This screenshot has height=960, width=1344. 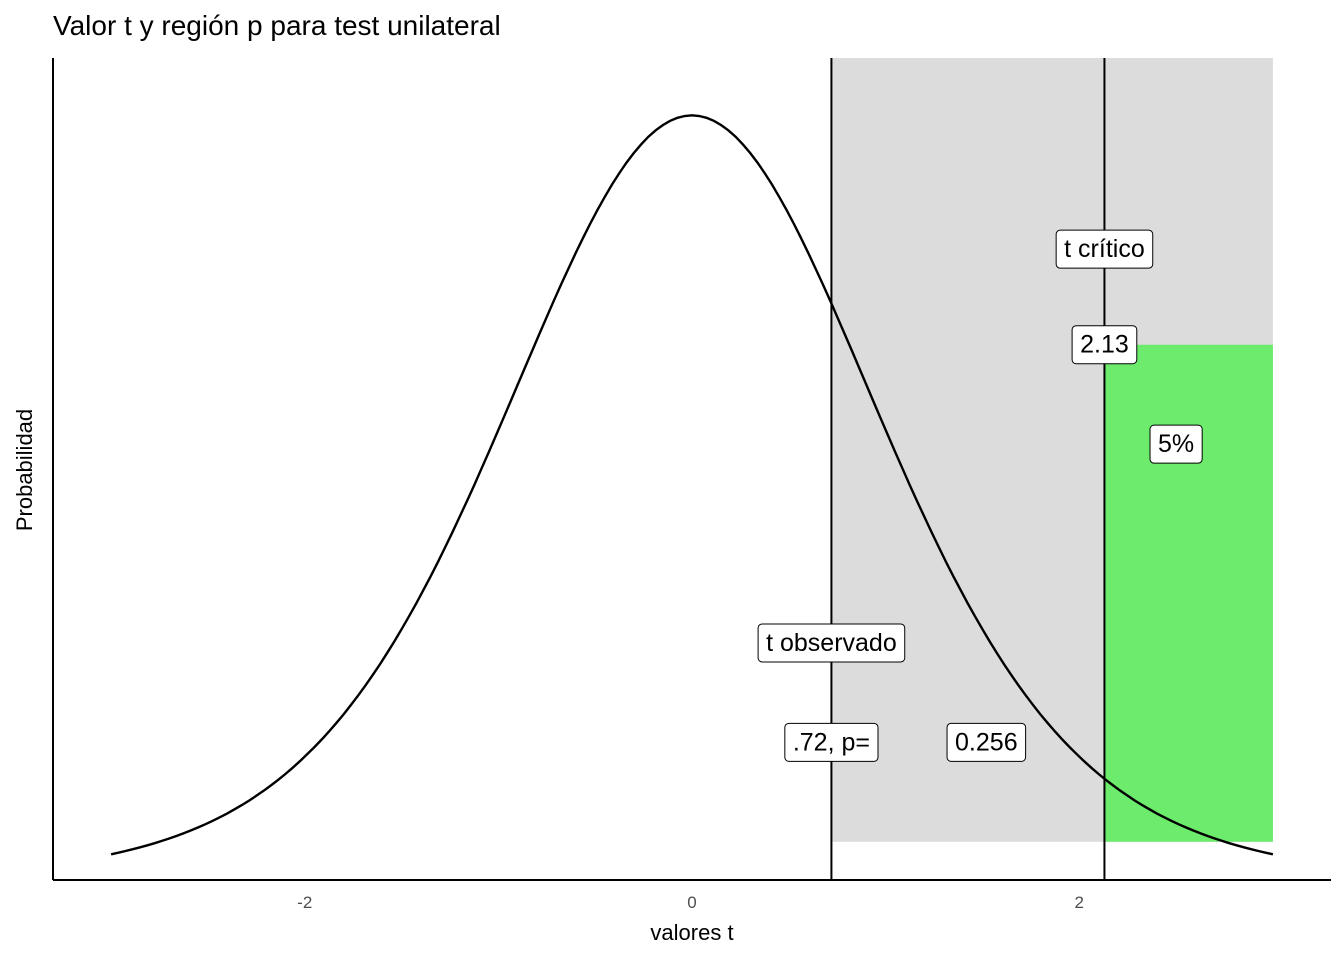 I want to click on annotation-text: 5%, so click(x=1176, y=444).